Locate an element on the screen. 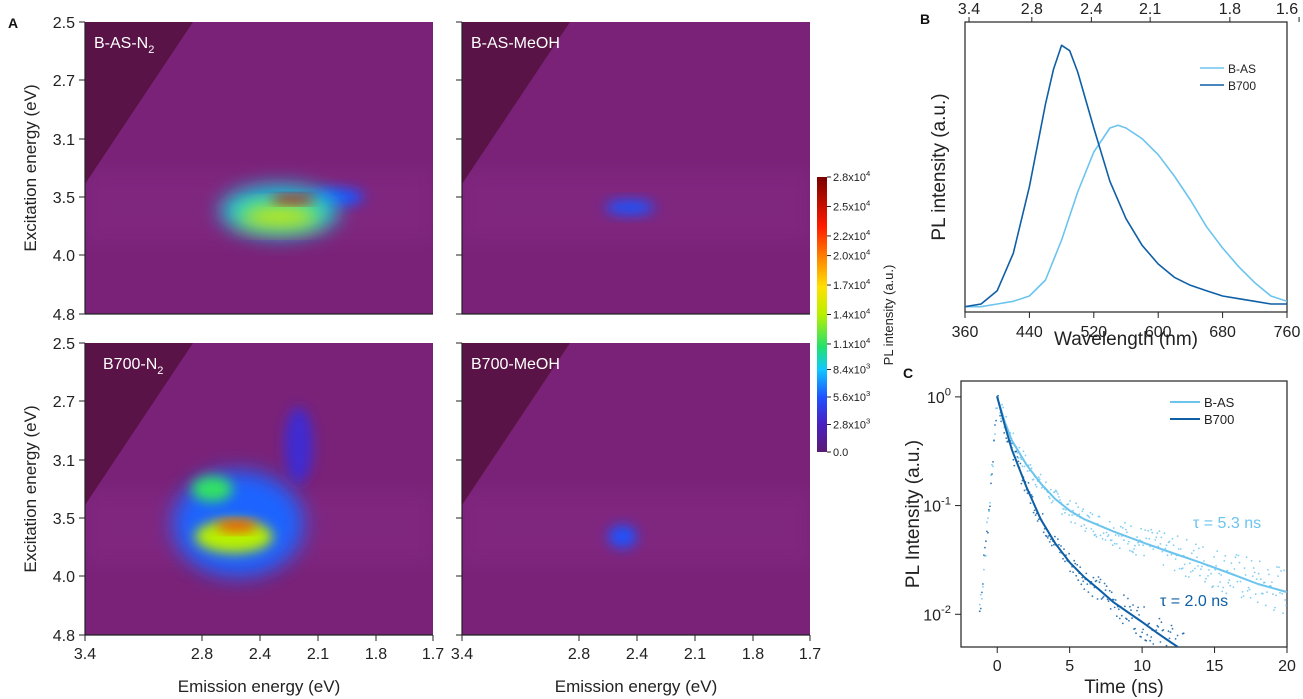  panel-b-ylabel: PL intensity (a.u.) is located at coordinates (939, 166).